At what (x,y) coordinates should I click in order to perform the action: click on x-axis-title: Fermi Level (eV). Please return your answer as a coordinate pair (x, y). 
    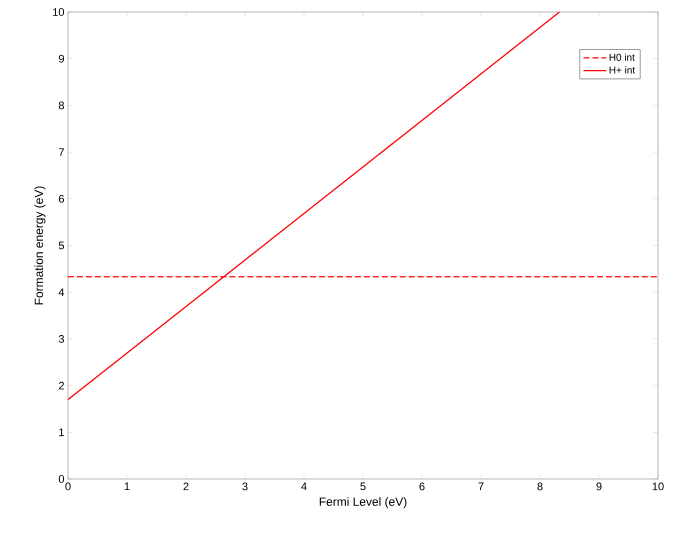
    Looking at the image, I should click on (363, 502).